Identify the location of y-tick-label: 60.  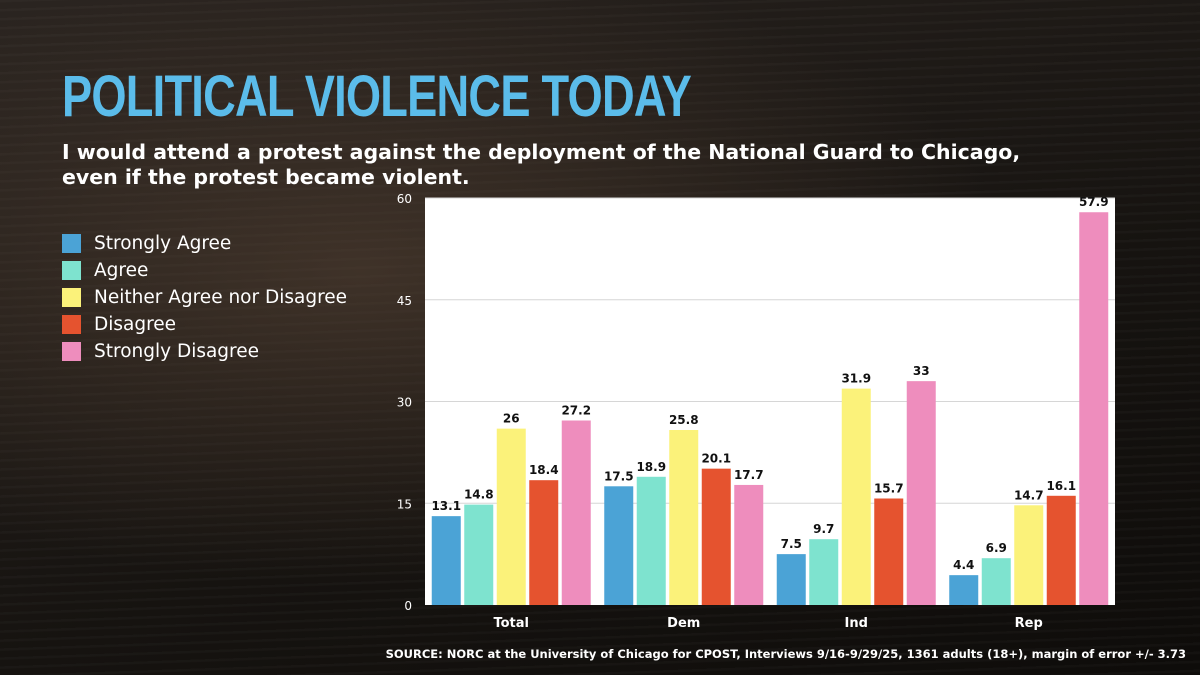
(404, 199).